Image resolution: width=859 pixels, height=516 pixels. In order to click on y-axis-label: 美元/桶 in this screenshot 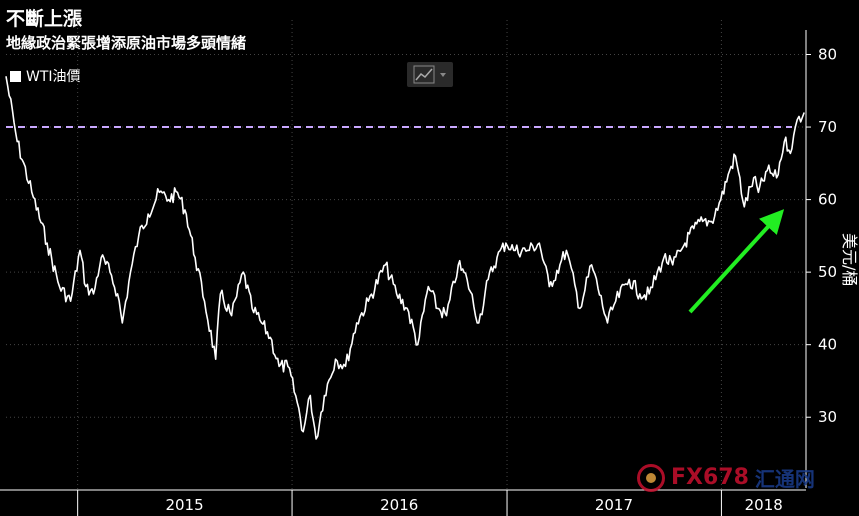, I will do `click(849, 259)`.